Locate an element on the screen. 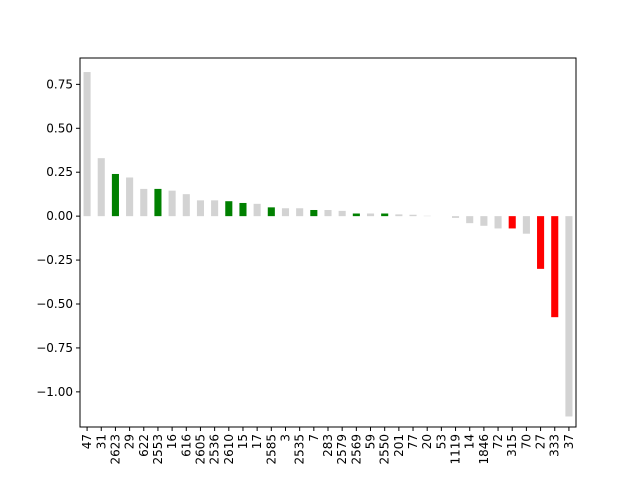 Image resolution: width=640 pixels, height=480 pixels. x-tick-label: 622 is located at coordinates (144, 445).